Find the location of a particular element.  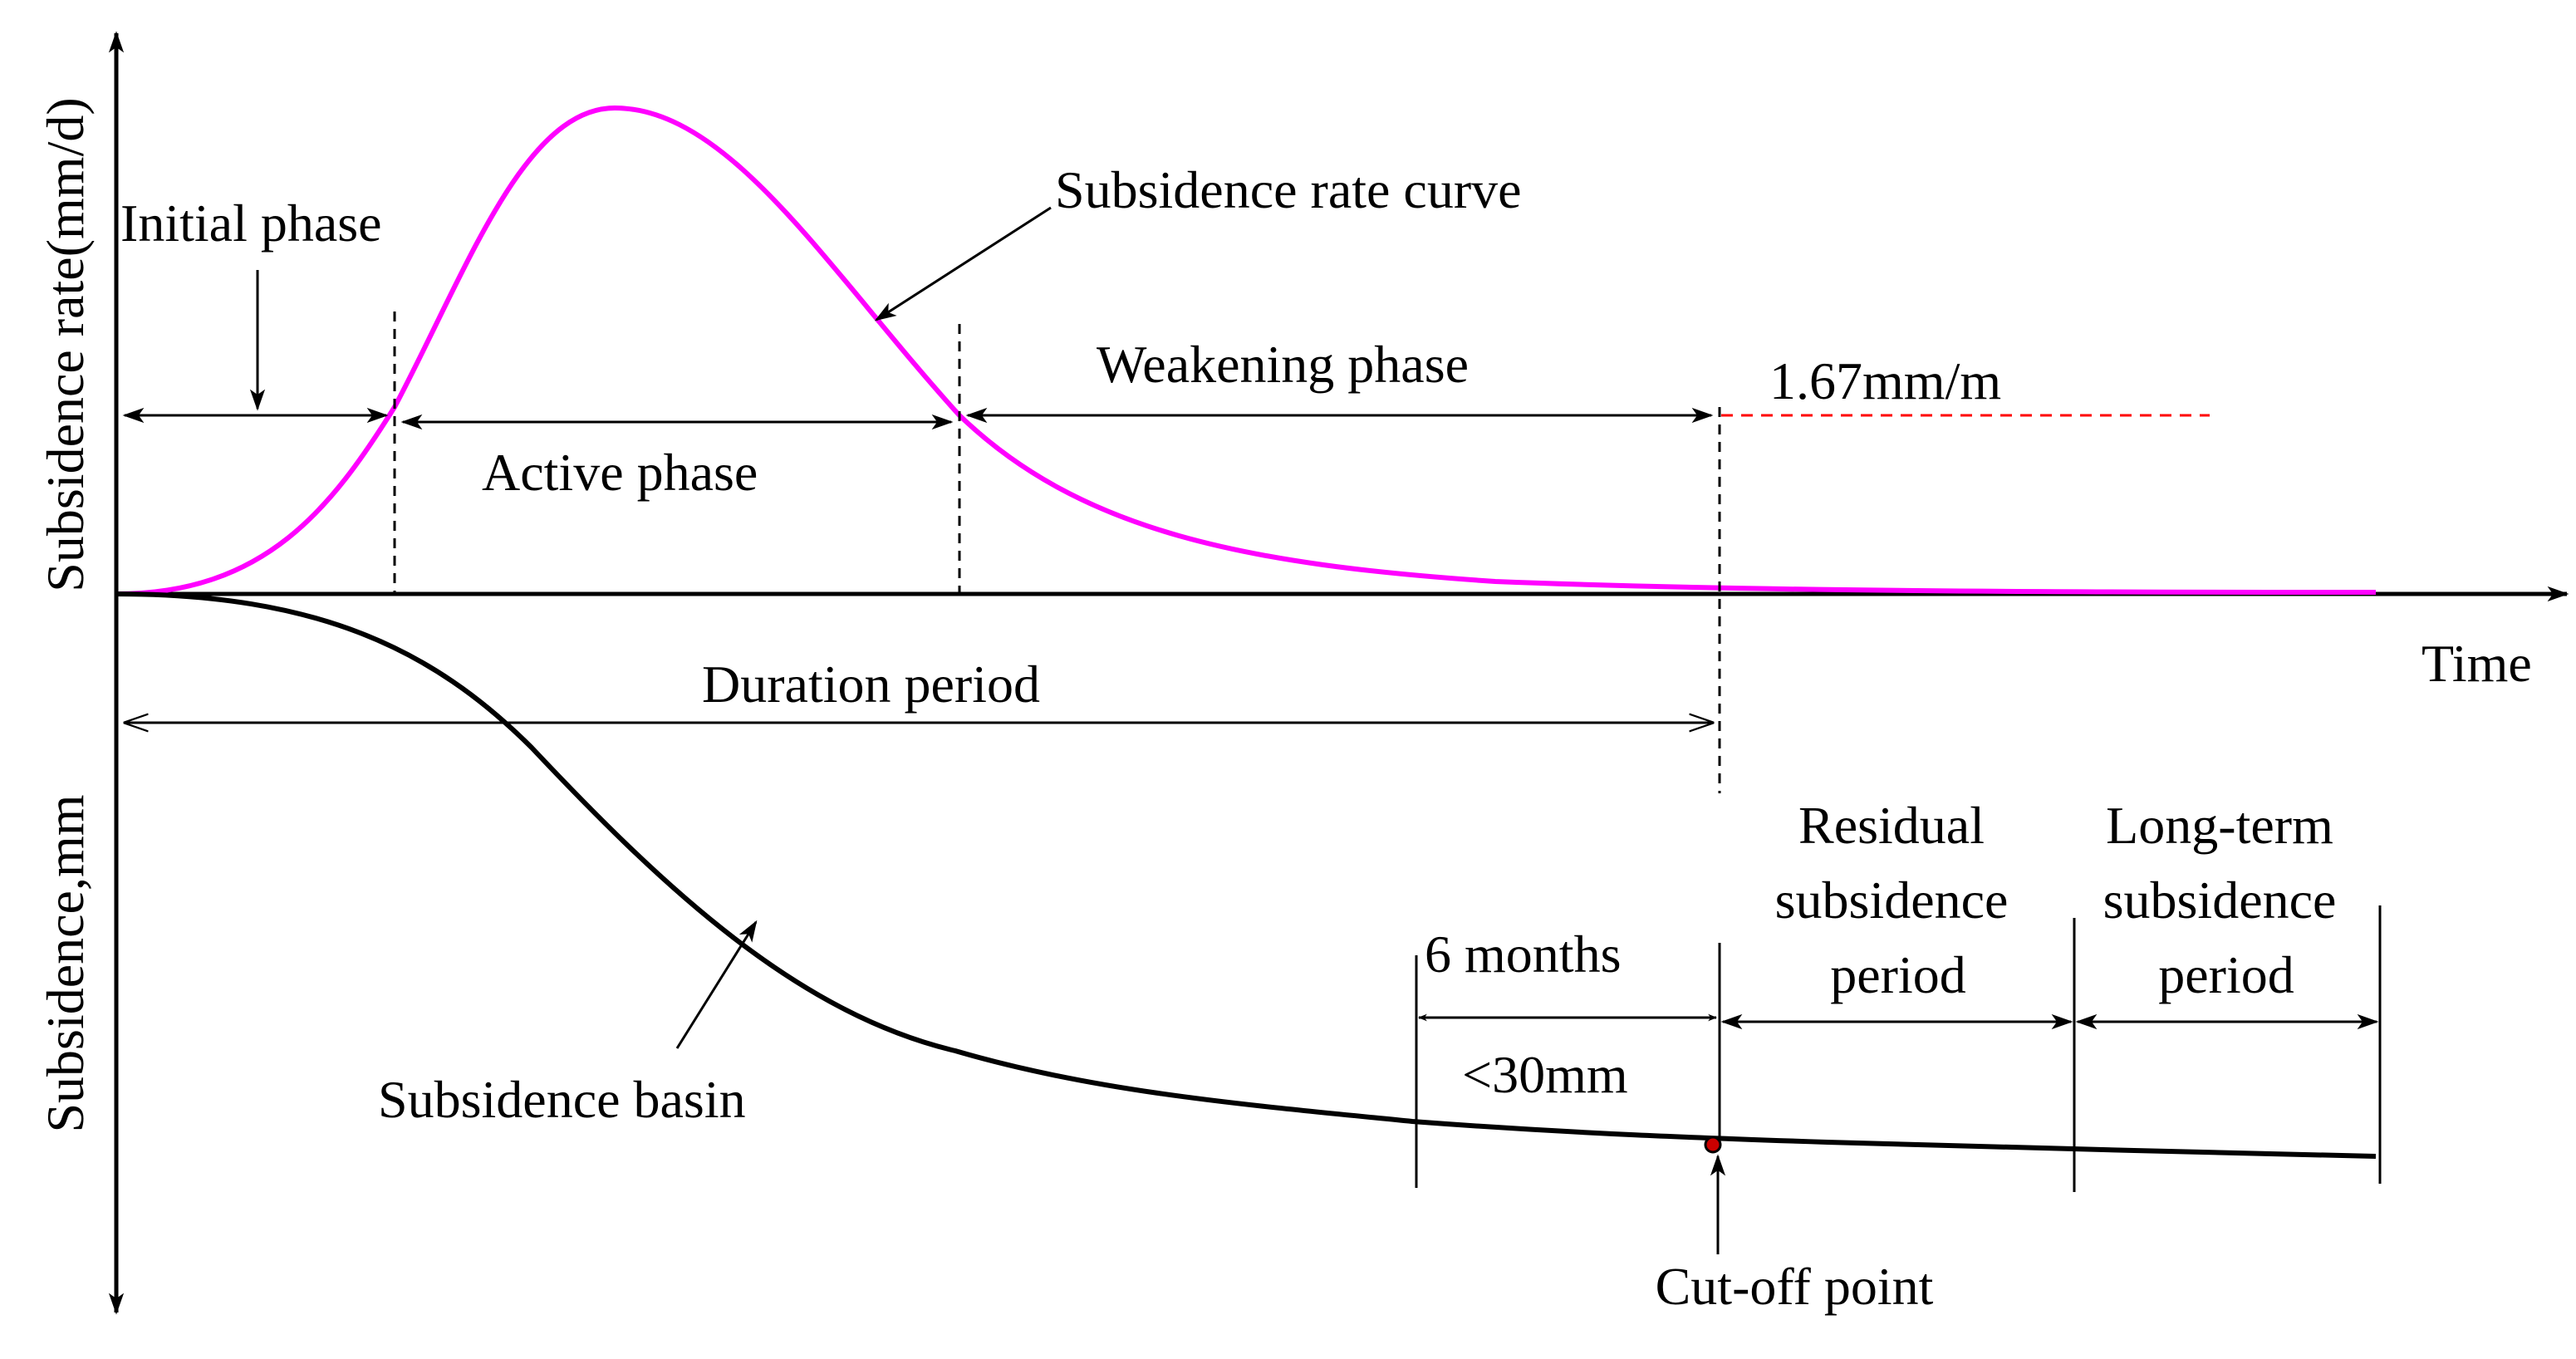

limit-label: <30mm is located at coordinates (1545, 1074).